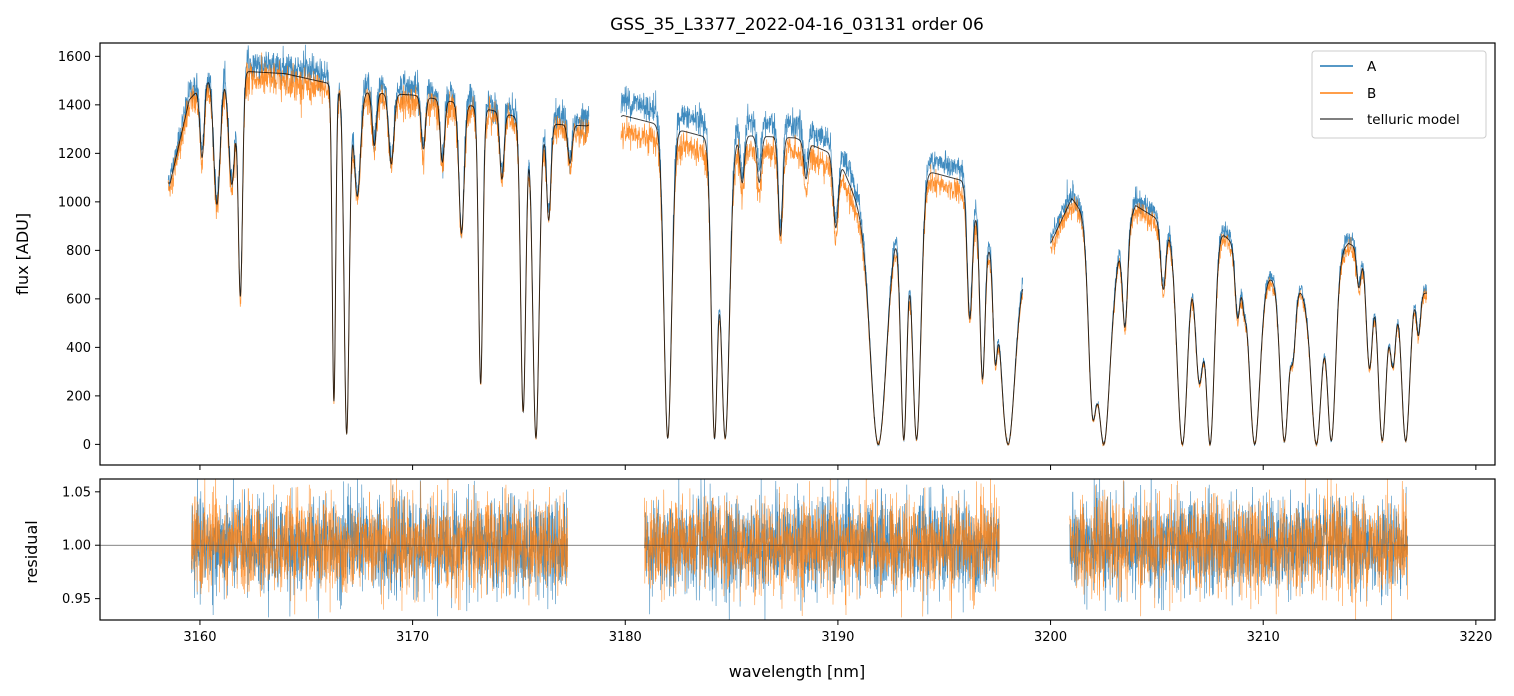  Describe the element at coordinates (76, 599) in the screenshot. I see `residual-y-tick-label: 0.95` at that location.